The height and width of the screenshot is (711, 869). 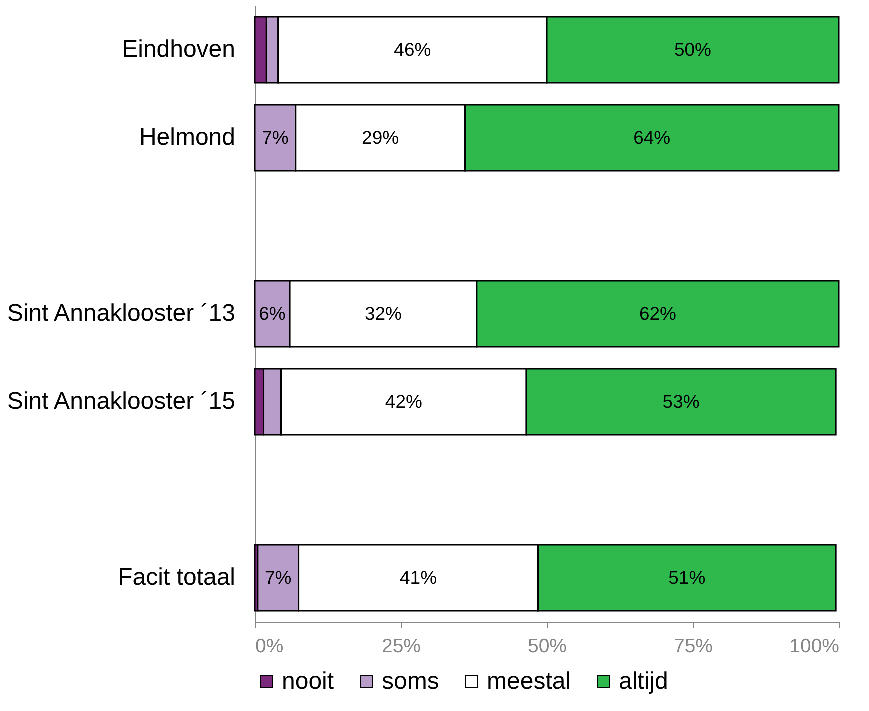 I want to click on legend-label: soms, so click(x=411, y=681).